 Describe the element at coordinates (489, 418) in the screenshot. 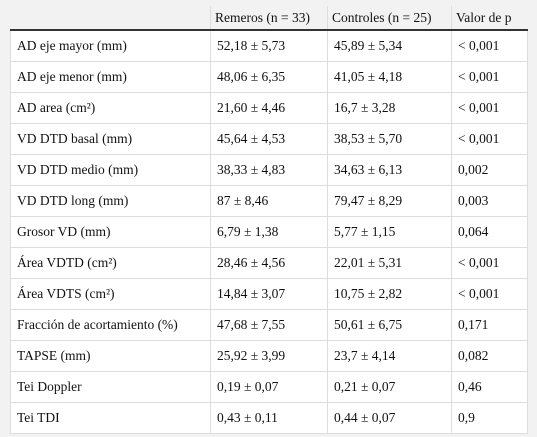

I see `cell: 0,9` at that location.